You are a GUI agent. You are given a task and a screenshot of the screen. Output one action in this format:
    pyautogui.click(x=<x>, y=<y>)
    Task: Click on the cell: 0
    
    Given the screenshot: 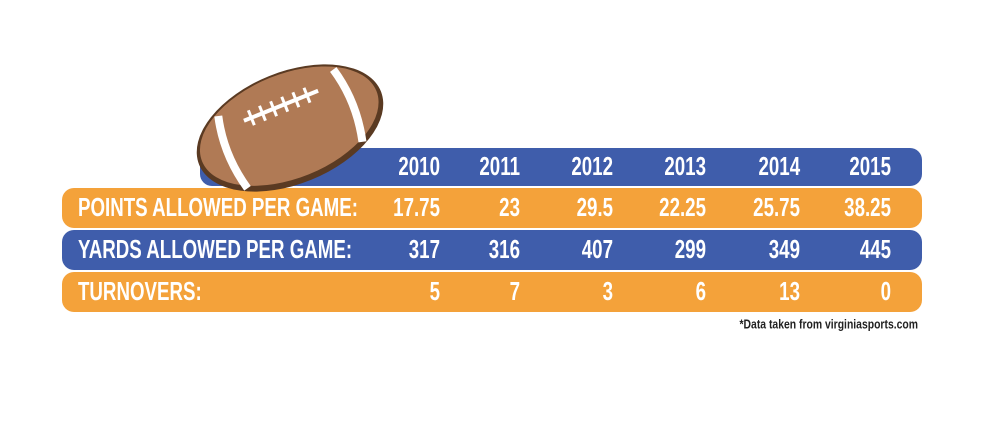 What is the action you would take?
    pyautogui.click(x=886, y=291)
    